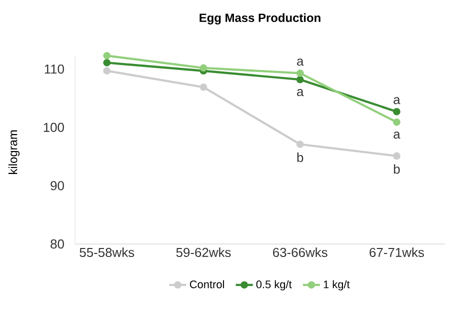  Describe the element at coordinates (54, 127) in the screenshot. I see `y-tick-label: 100` at that location.